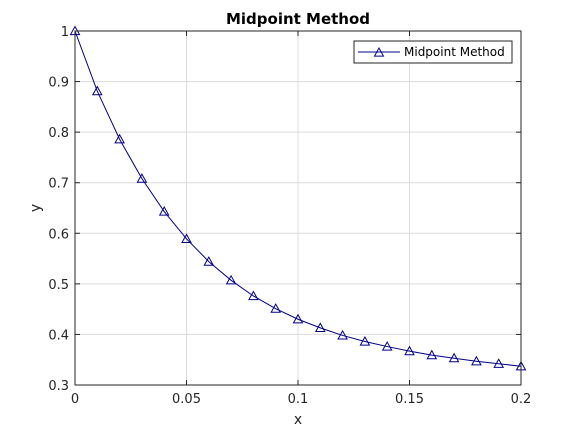 The width and height of the screenshot is (577, 433). What do you see at coordinates (454, 52) in the screenshot?
I see `legend-entry-label: Midpoint Method` at bounding box center [454, 52].